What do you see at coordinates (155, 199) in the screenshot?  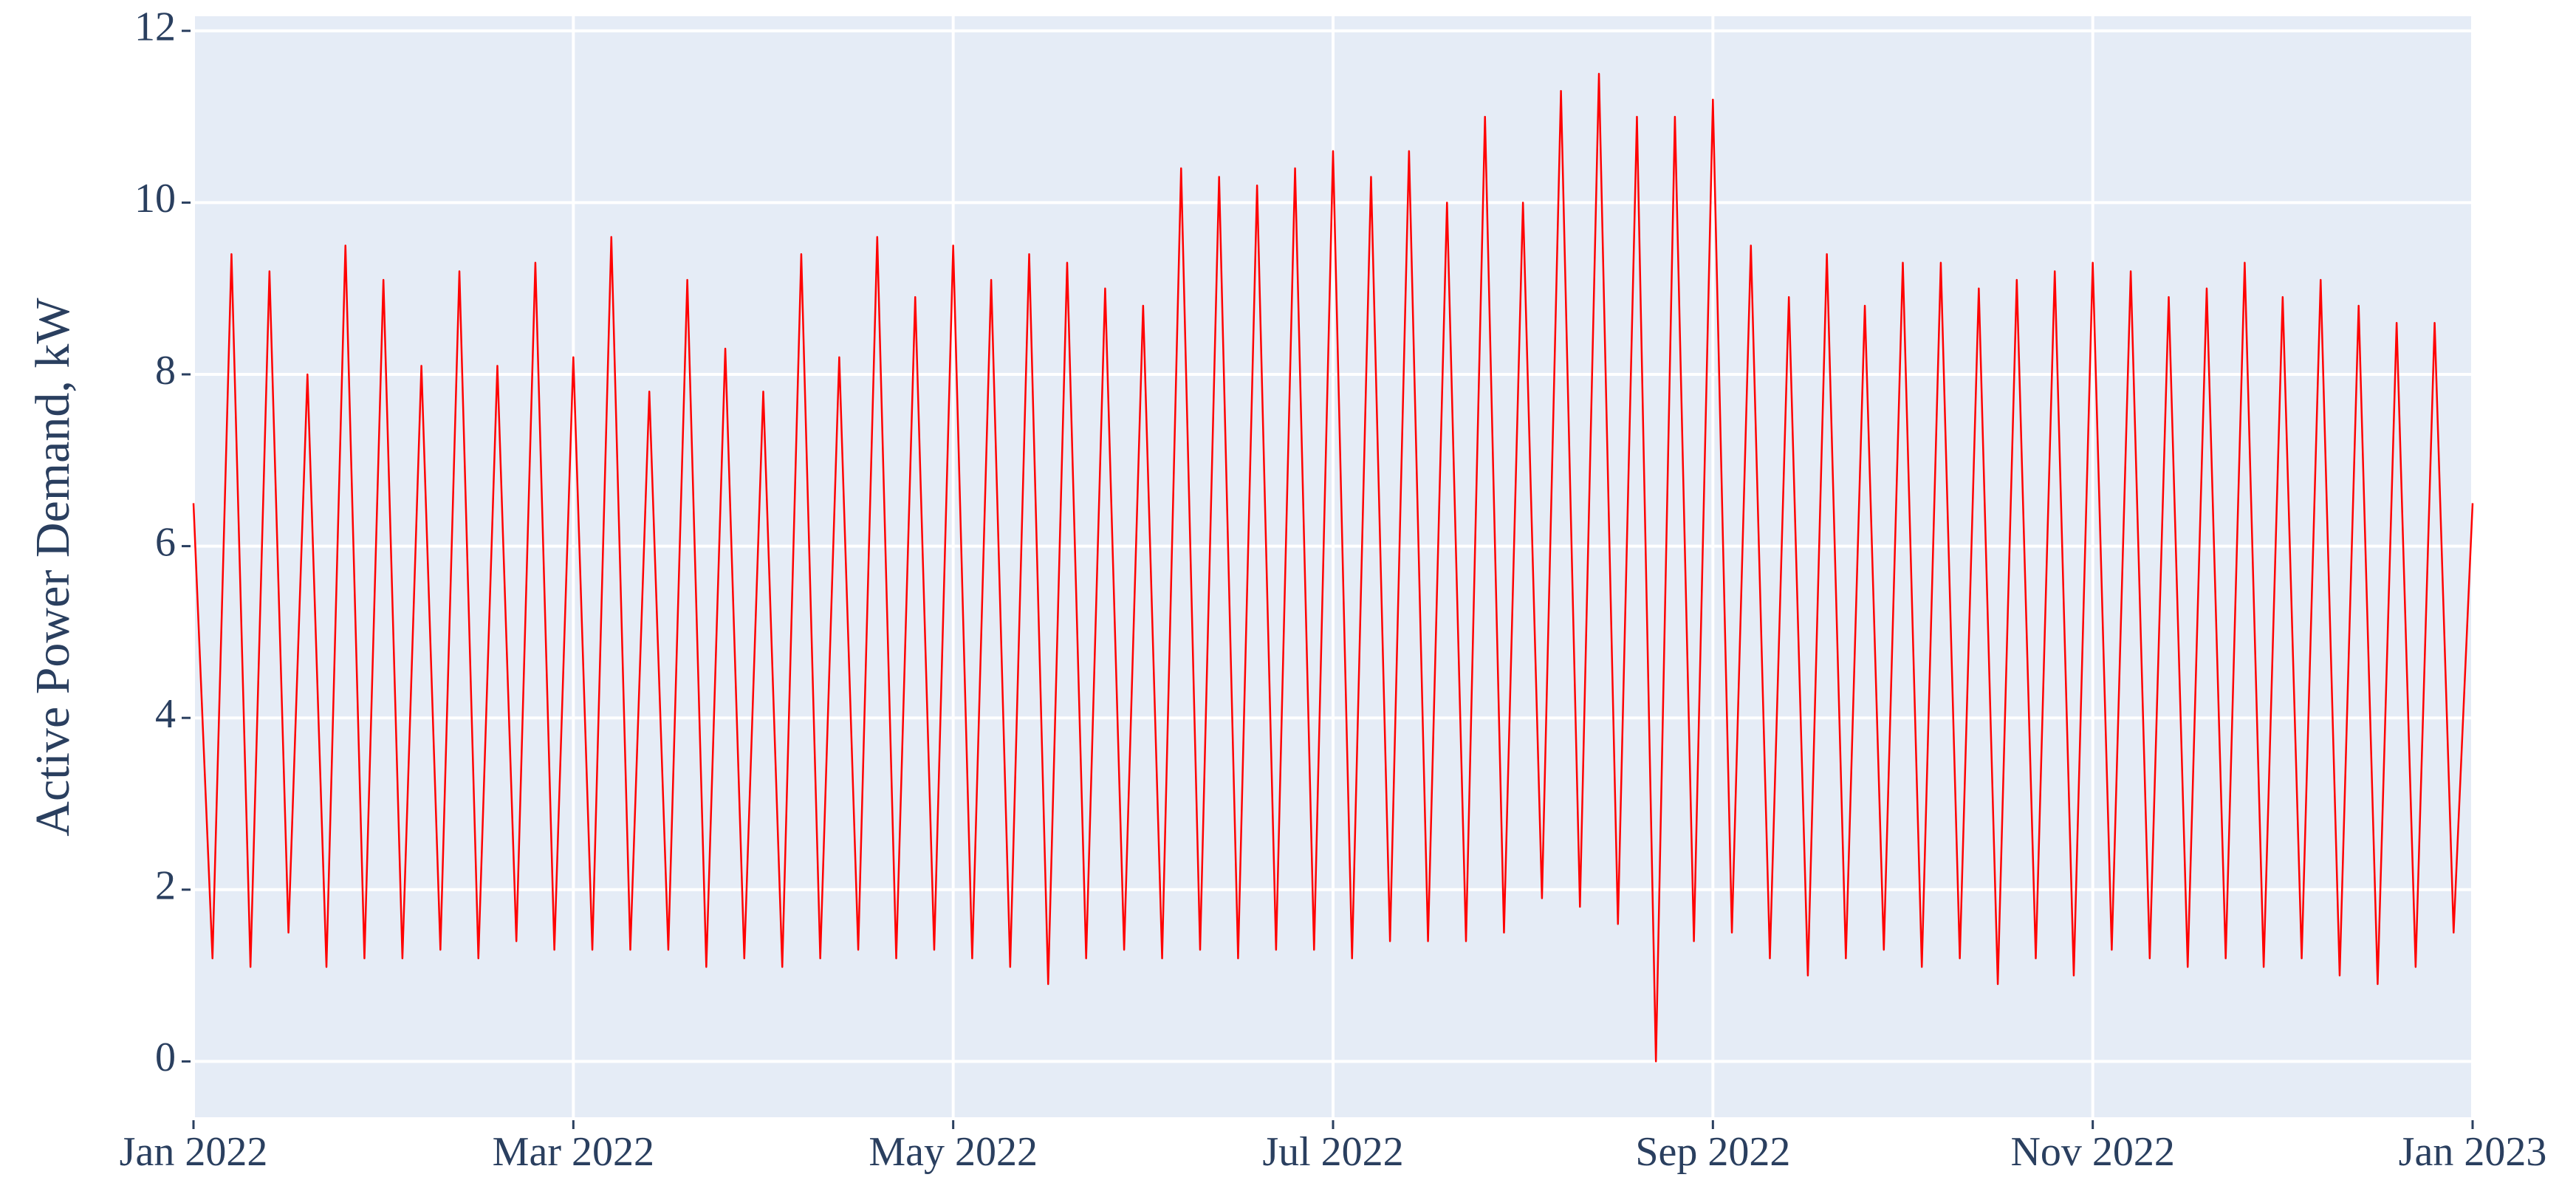 I see `y-tick-label: 10` at bounding box center [155, 199].